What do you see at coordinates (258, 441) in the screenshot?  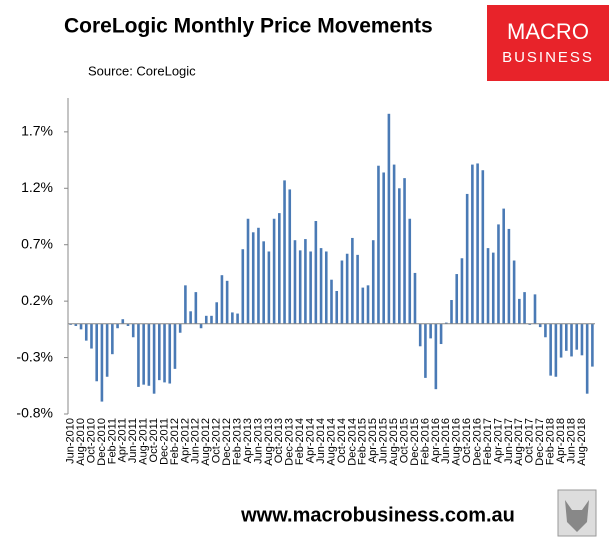 I see `x-tick-label: Jun-2013` at bounding box center [258, 441].